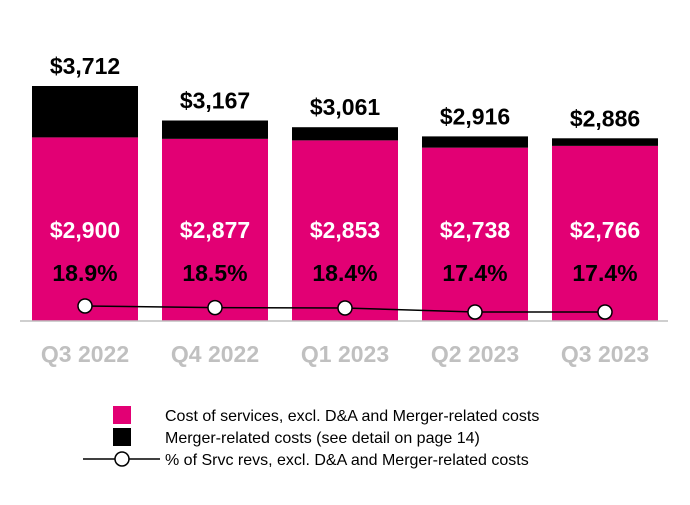 This screenshot has height=505, width=690. I want to click on percent-label: 18.5%, so click(214, 273).